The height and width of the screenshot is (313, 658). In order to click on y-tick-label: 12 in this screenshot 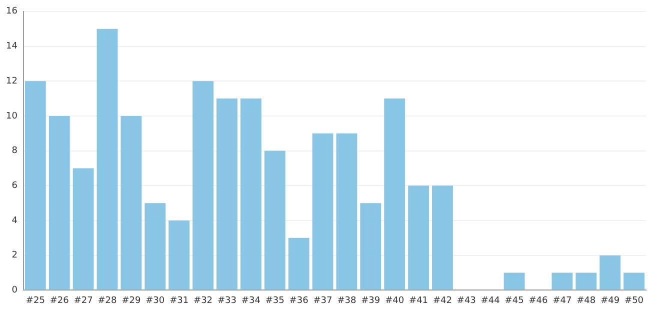, I will do `click(12, 81)`.